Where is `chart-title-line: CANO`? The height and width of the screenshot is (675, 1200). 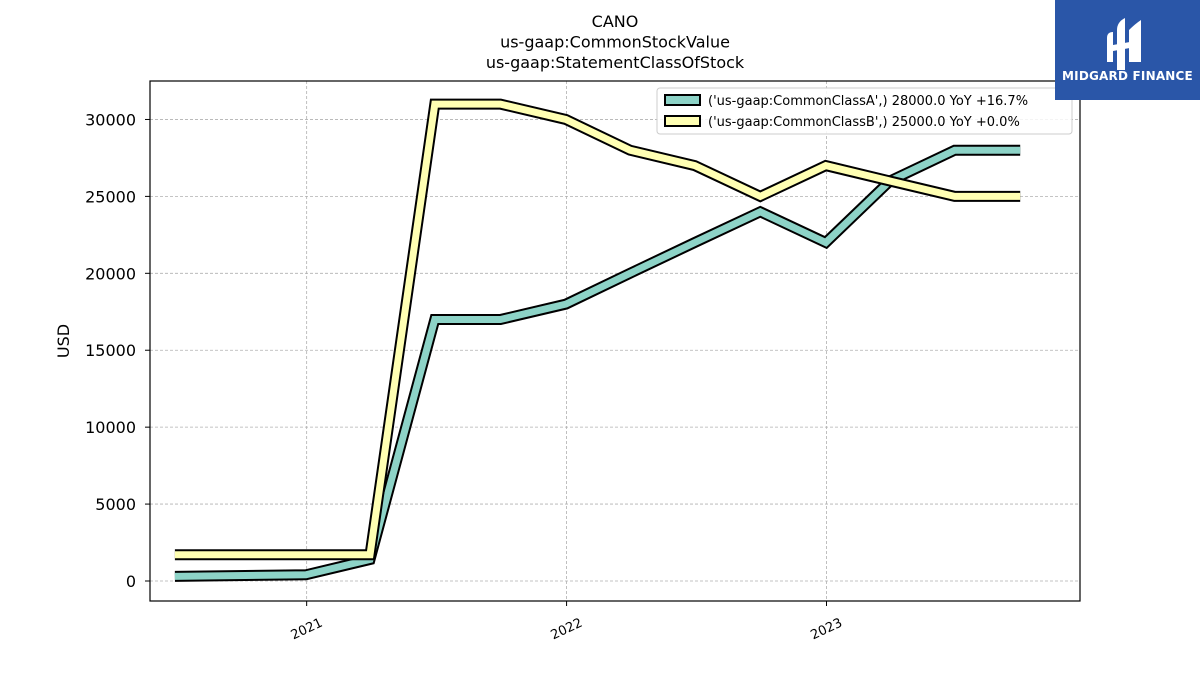 chart-title-line: CANO is located at coordinates (615, 21).